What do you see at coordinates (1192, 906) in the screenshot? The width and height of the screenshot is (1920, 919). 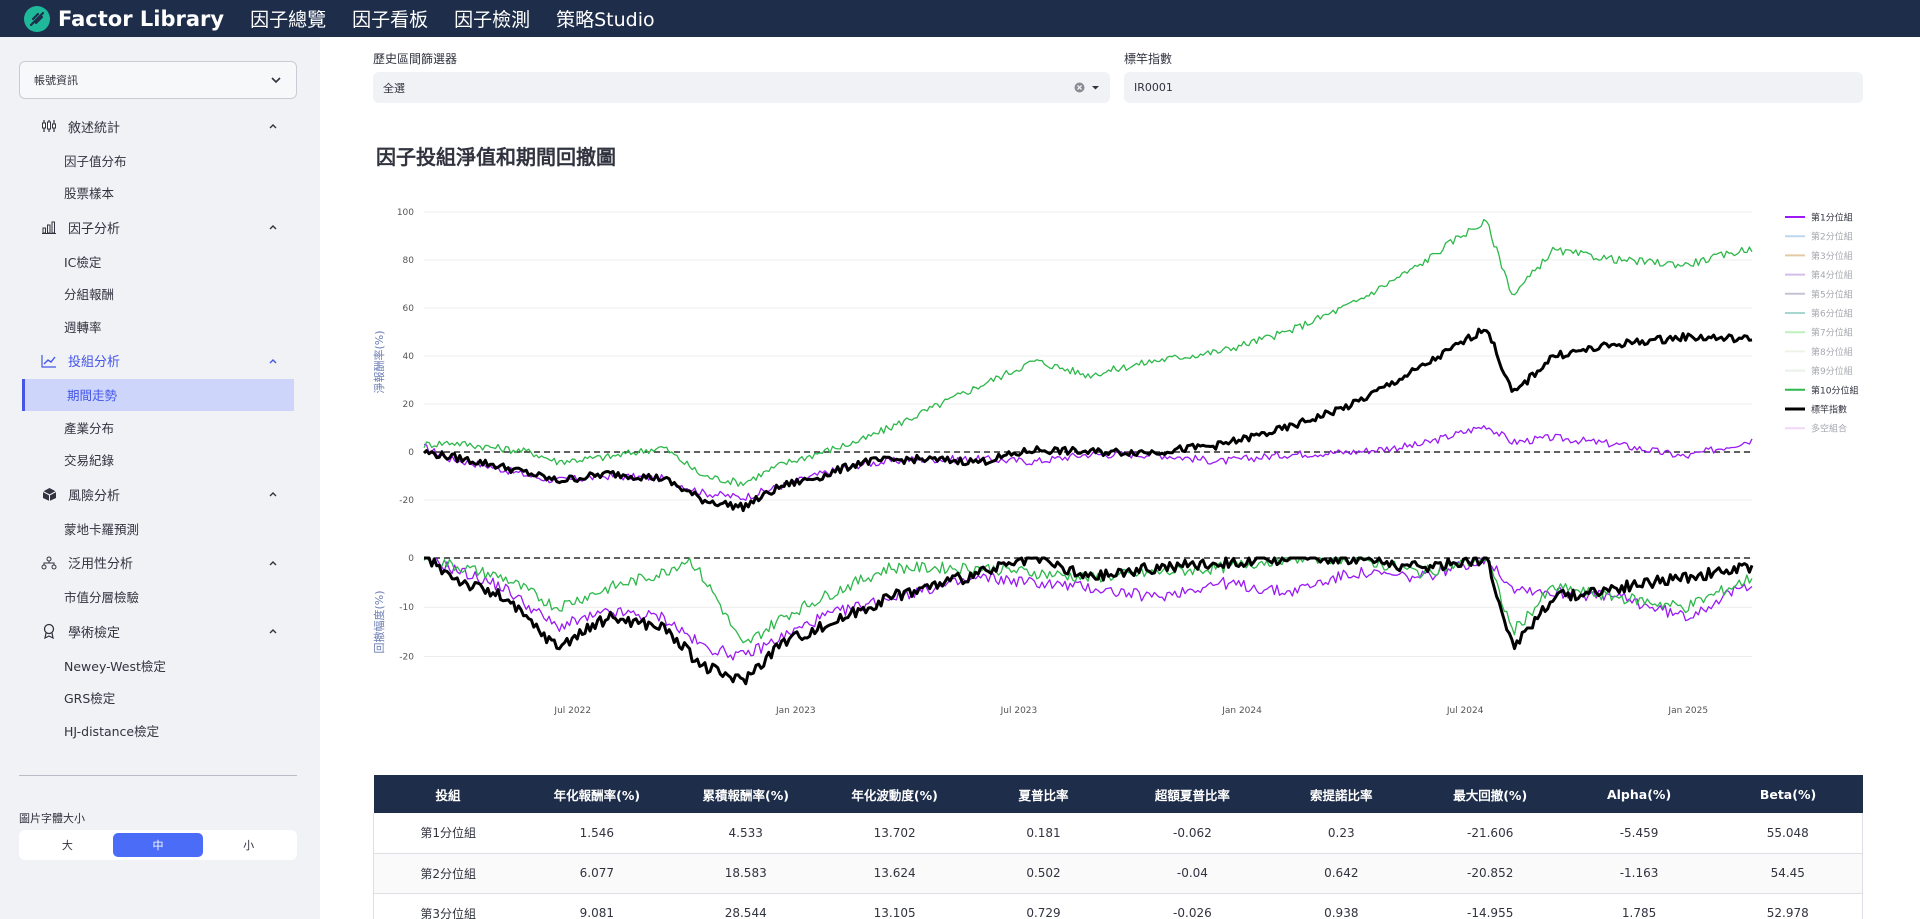 I see `table-cell: -0.026` at bounding box center [1192, 906].